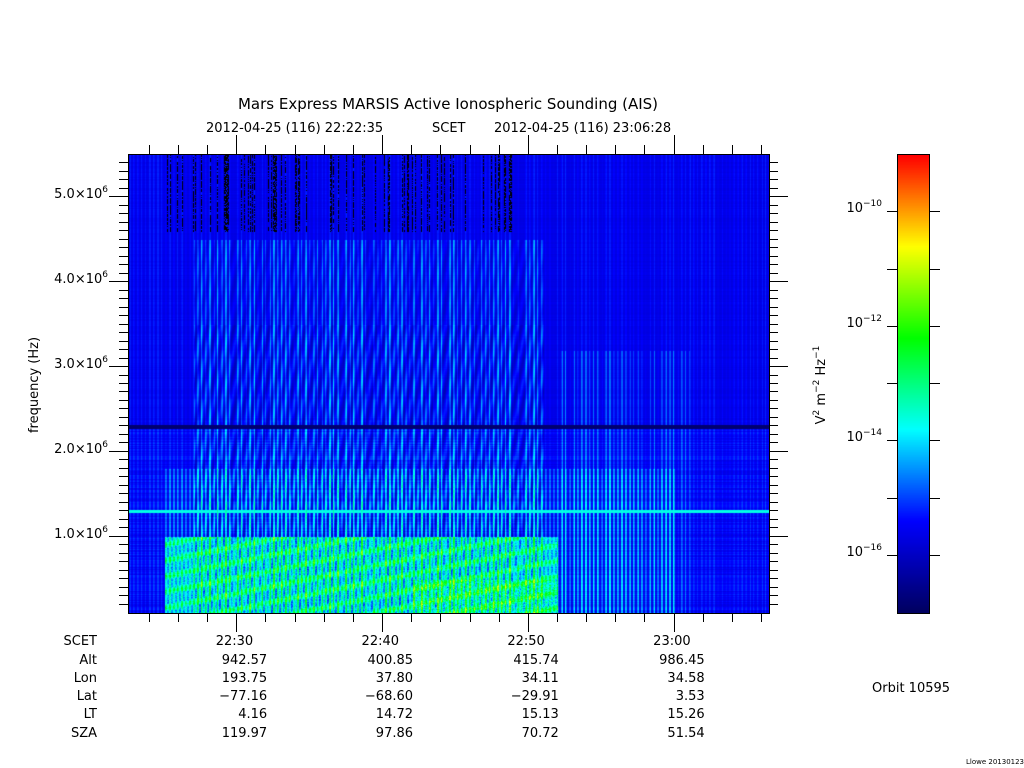 The width and height of the screenshot is (1024, 768). I want to click on y-tick-label: 3.0×106, so click(81, 364).